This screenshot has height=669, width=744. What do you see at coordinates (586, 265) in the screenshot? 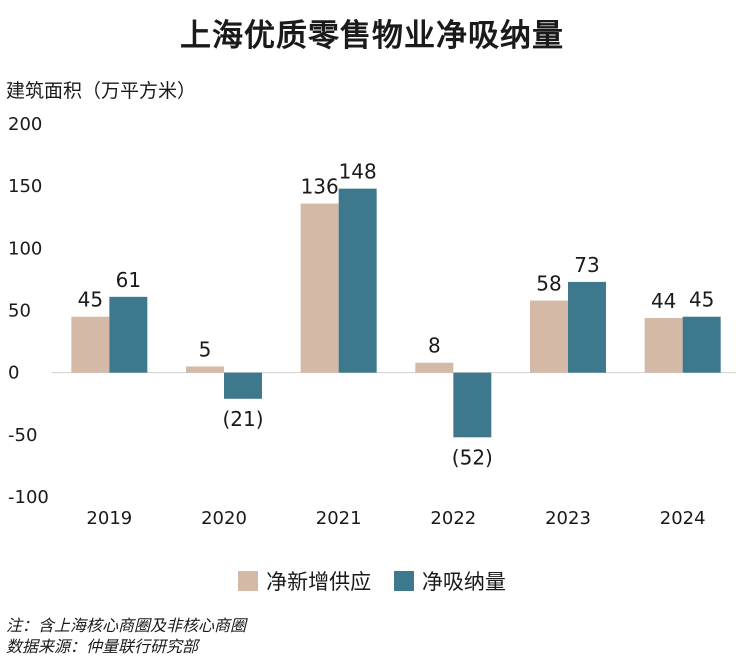
I see `data-label: 73` at bounding box center [586, 265].